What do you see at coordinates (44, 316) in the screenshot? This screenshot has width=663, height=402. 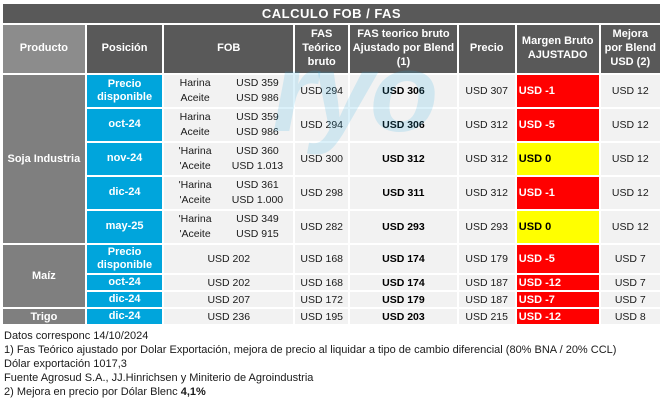 I see `product-cell-trigo: Trigo` at bounding box center [44, 316].